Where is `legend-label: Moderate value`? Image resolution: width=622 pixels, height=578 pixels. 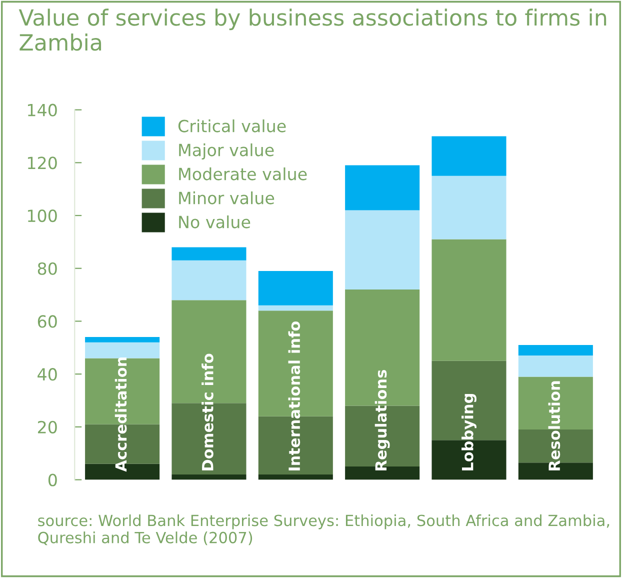
legend-label: Moderate value is located at coordinates (243, 173).